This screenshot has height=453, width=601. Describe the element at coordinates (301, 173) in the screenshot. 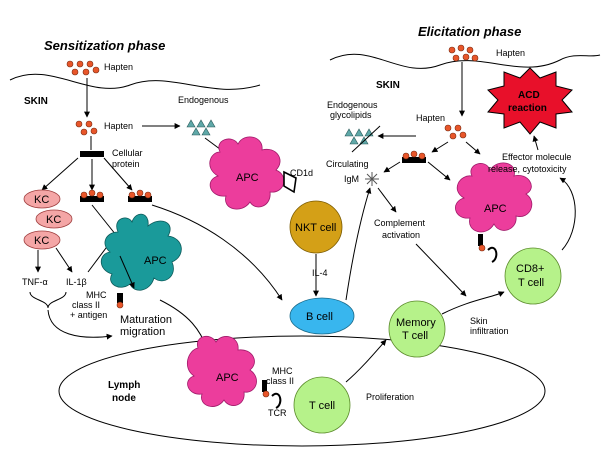

I see `cd1d-label: CD1d` at that location.